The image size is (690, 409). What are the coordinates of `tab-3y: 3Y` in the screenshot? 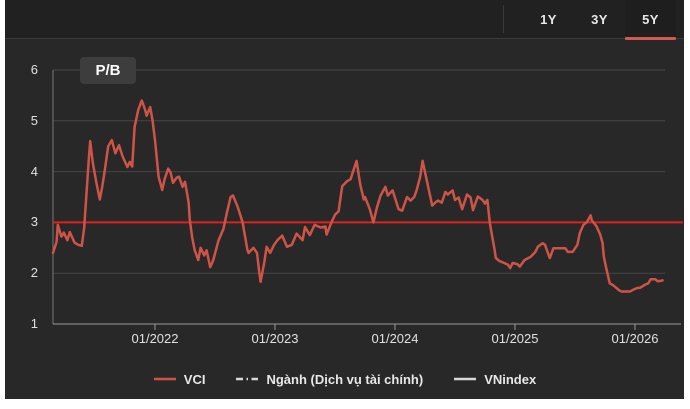 It's located at (599, 19).